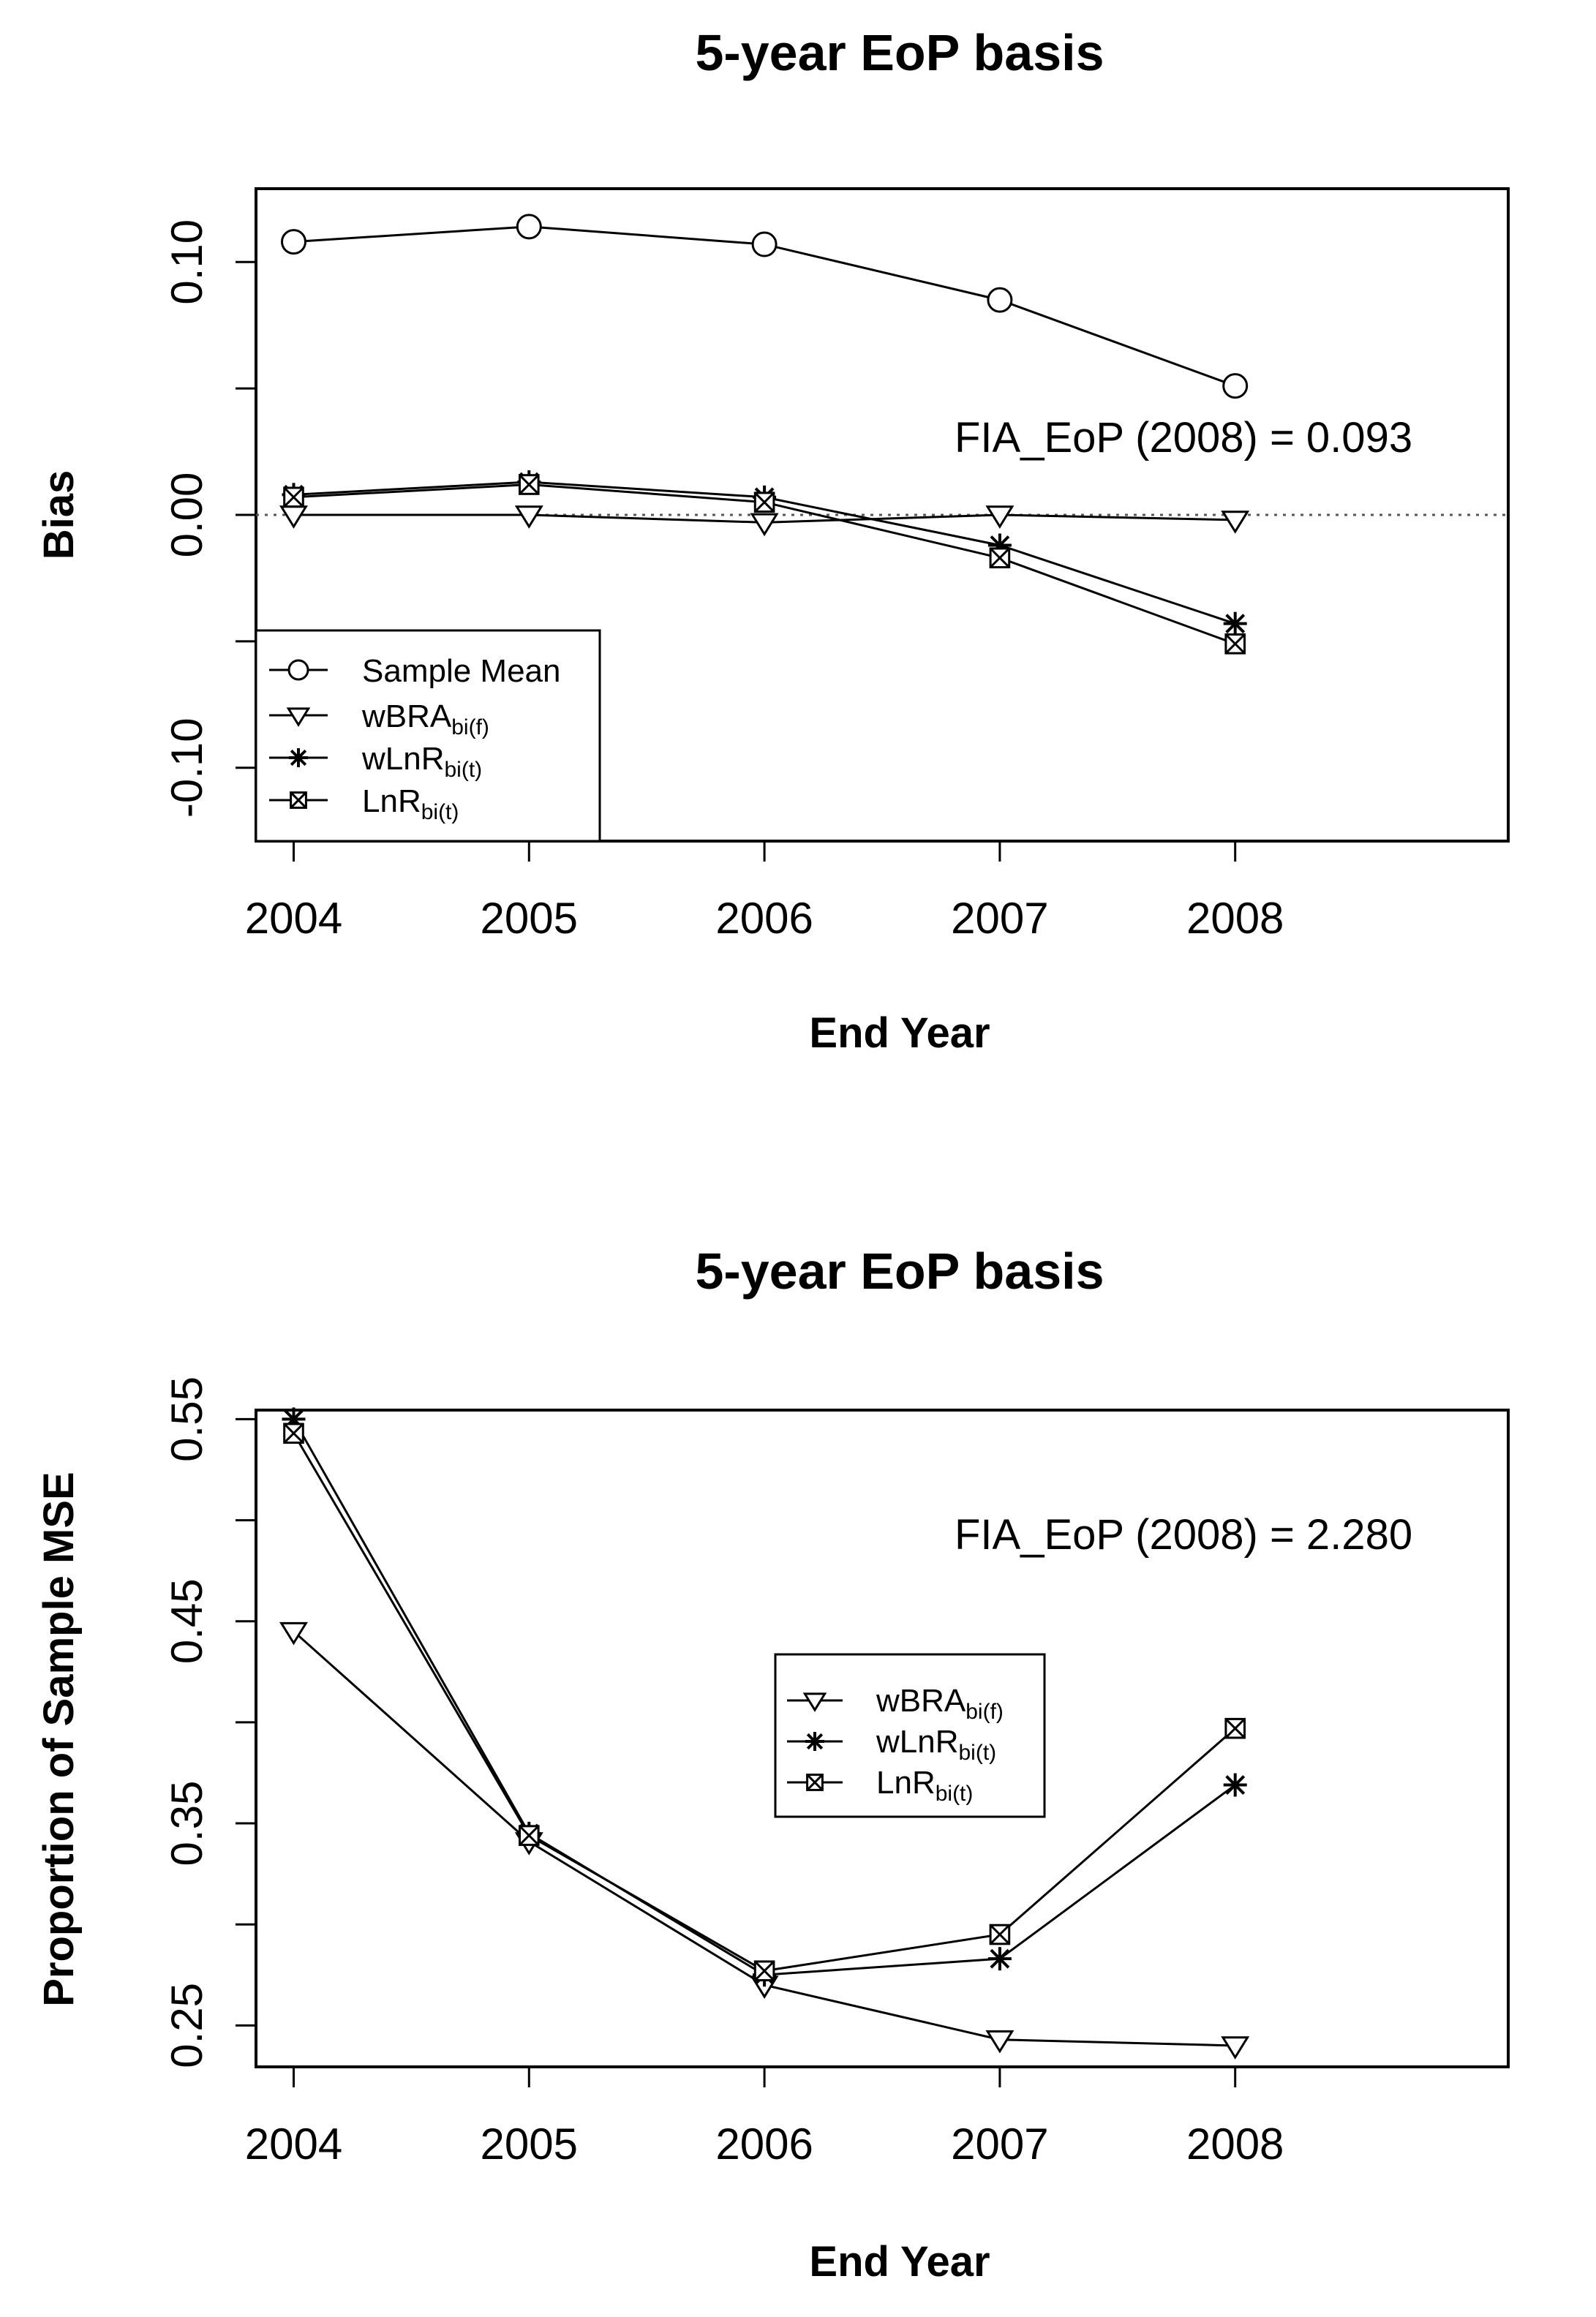 The width and height of the screenshot is (1596, 2317). Describe the element at coordinates (529, 1835) in the screenshot. I see `mse-point-lnr-2005` at that location.